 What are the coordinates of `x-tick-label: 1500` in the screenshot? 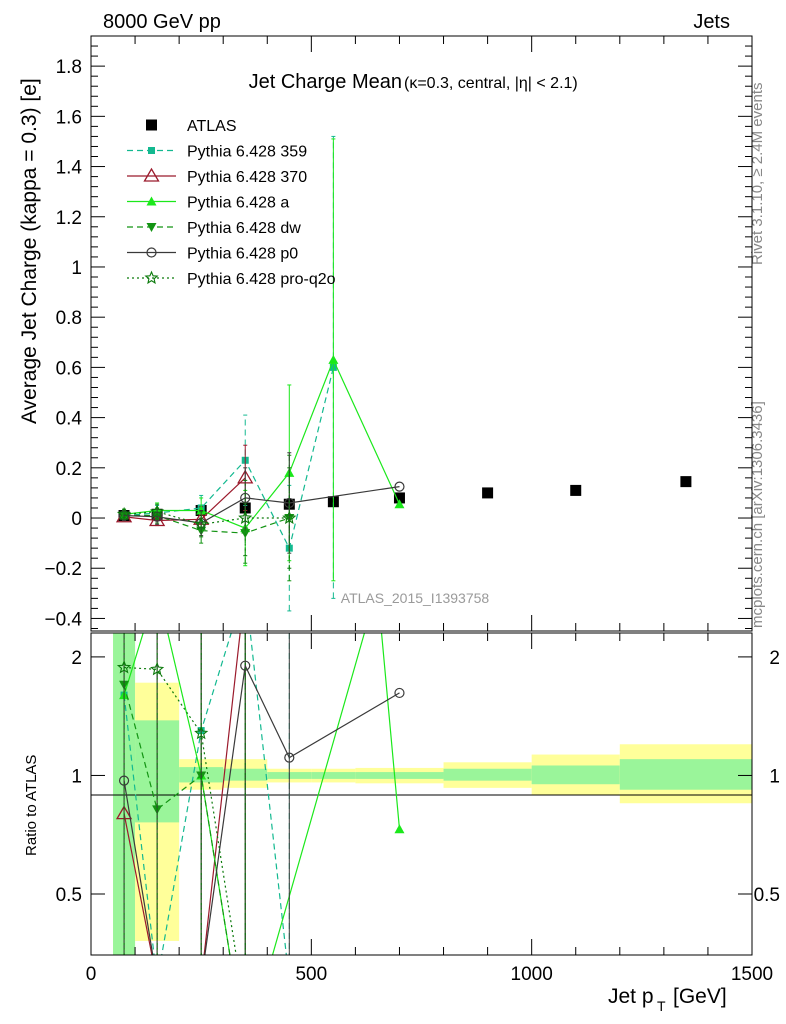 It's located at (752, 974).